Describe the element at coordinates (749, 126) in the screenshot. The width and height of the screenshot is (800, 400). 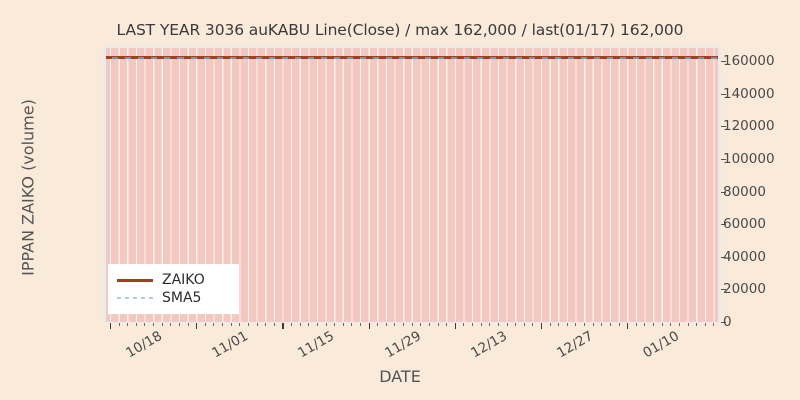
I see `y-tick-label: 120000` at that location.